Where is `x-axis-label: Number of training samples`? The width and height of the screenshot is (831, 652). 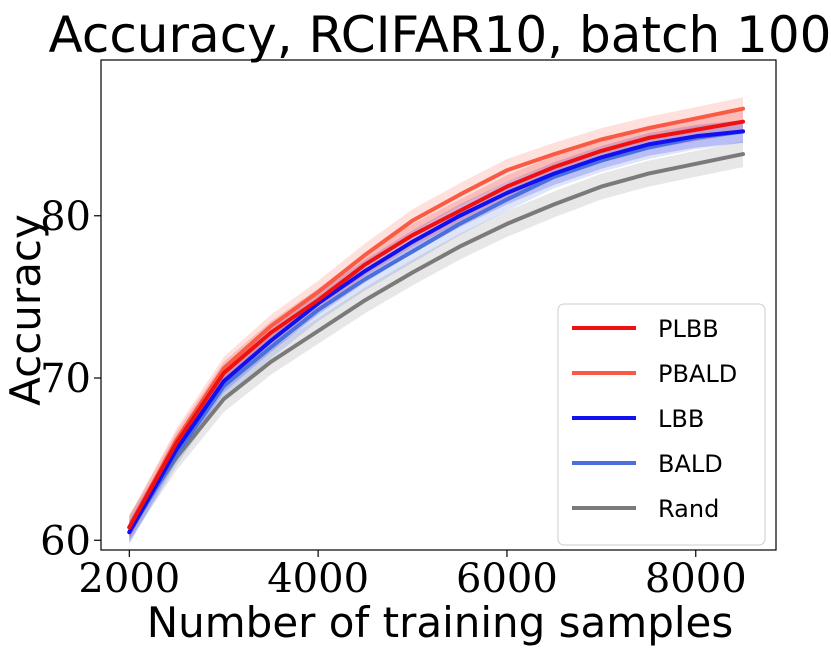 x-axis-label: Number of training samples is located at coordinates (440, 622).